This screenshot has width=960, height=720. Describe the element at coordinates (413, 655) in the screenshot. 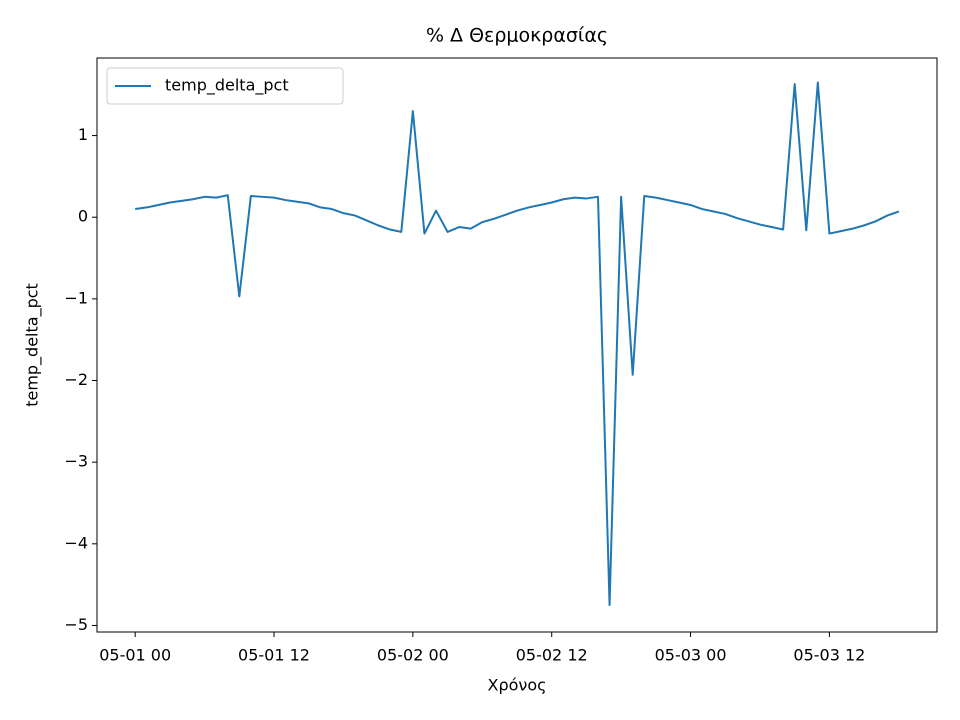

I see `x-tick-label: 05-02 00` at that location.